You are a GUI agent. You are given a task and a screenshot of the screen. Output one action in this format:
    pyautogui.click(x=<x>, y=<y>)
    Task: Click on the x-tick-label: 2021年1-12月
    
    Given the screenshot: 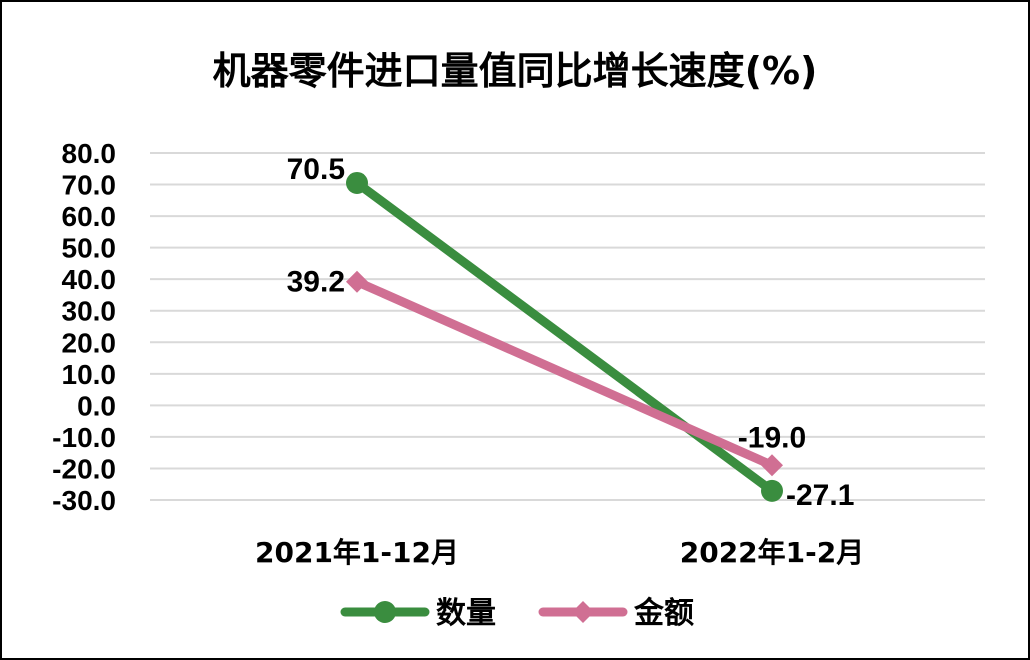 What is the action you would take?
    pyautogui.click(x=357, y=552)
    